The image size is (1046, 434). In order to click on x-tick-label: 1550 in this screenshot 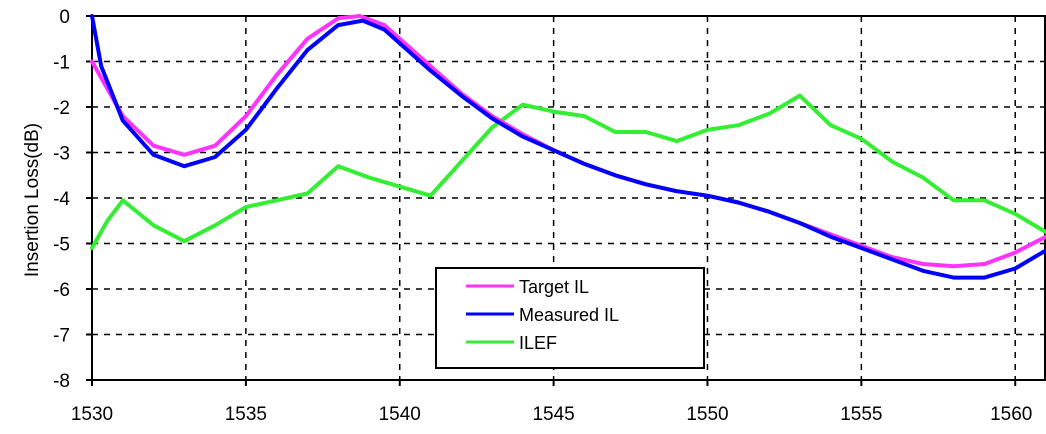, I will do `click(707, 414)`.